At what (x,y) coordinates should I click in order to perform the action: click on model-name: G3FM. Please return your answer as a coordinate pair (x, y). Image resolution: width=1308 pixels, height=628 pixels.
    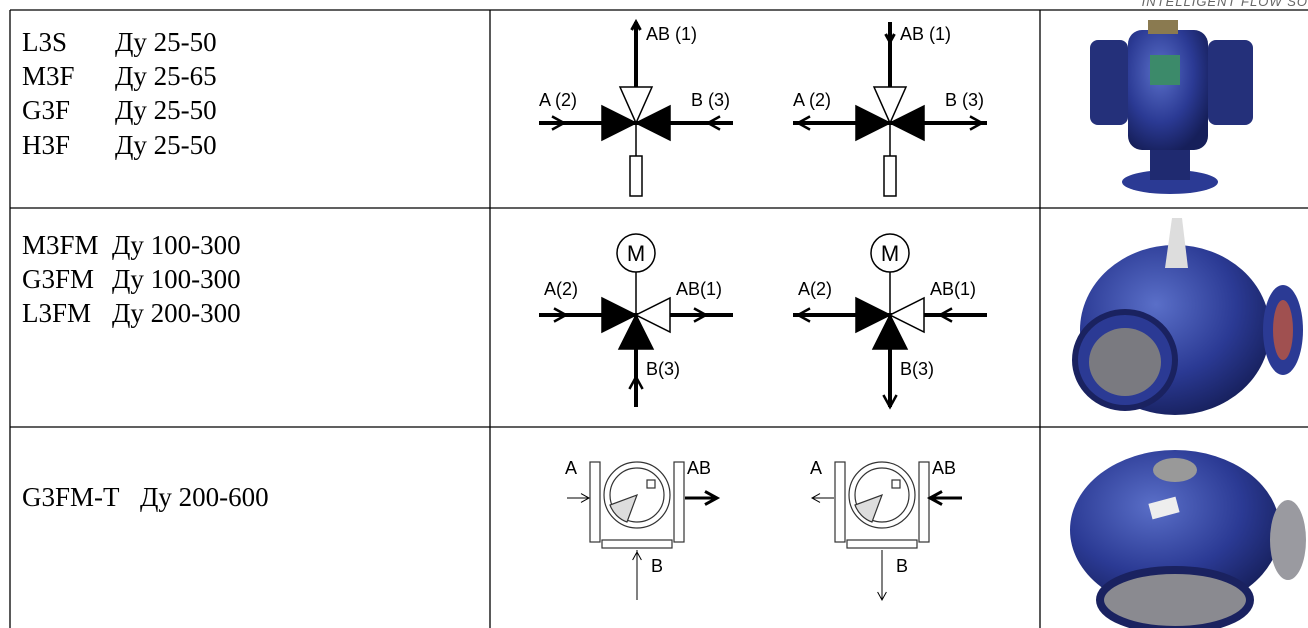
    Looking at the image, I should click on (58, 279).